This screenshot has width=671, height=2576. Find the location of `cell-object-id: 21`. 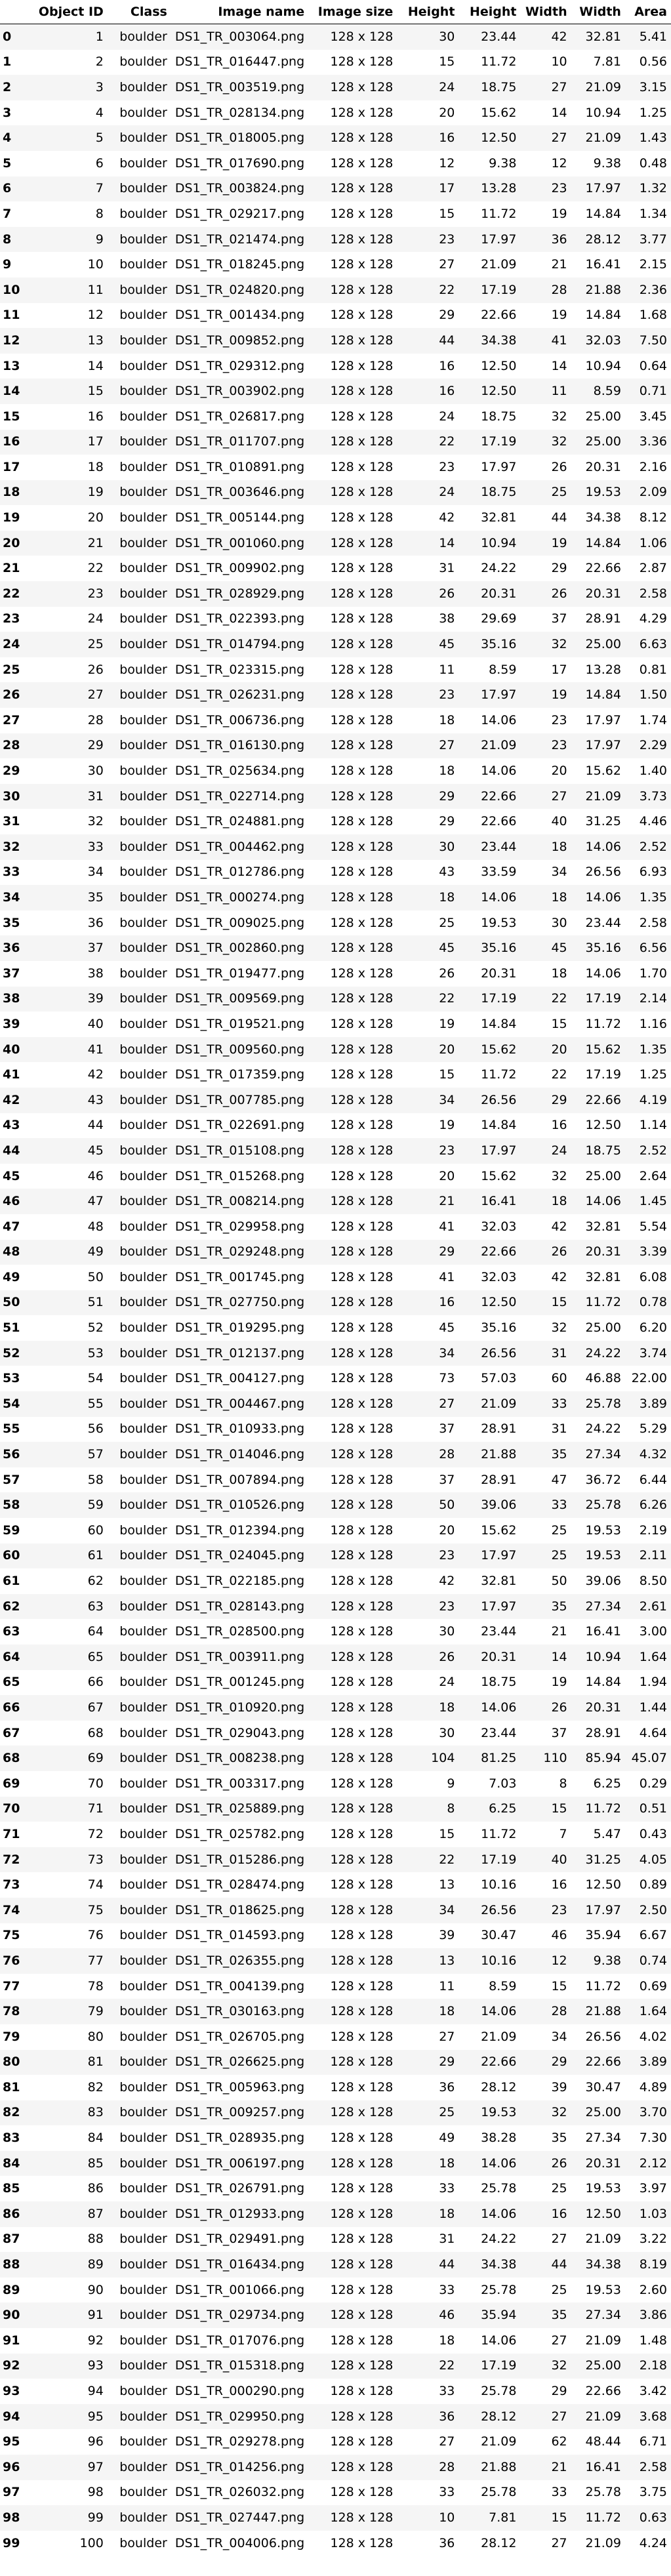

cell-object-id: 21 is located at coordinates (95, 542).